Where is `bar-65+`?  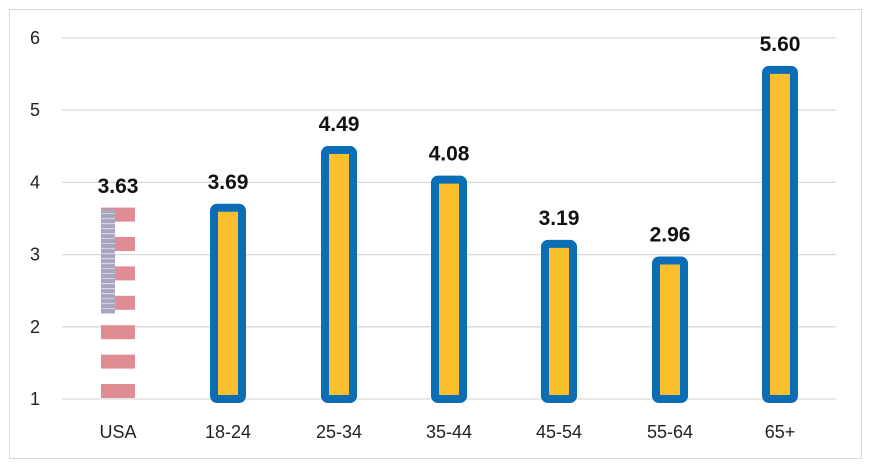
bar-65+ is located at coordinates (780, 234).